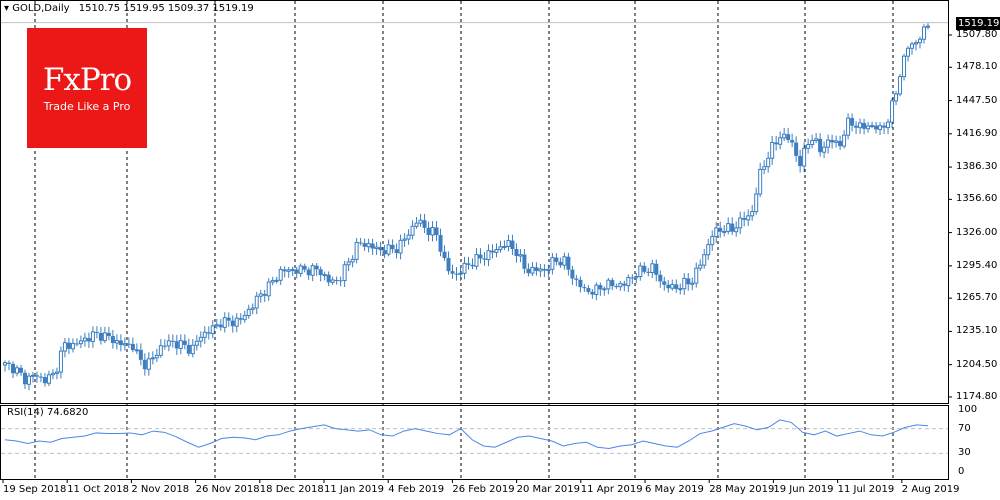 This screenshot has height=500, width=1000. I want to click on price-axis-label: 1326.00, so click(977, 232).